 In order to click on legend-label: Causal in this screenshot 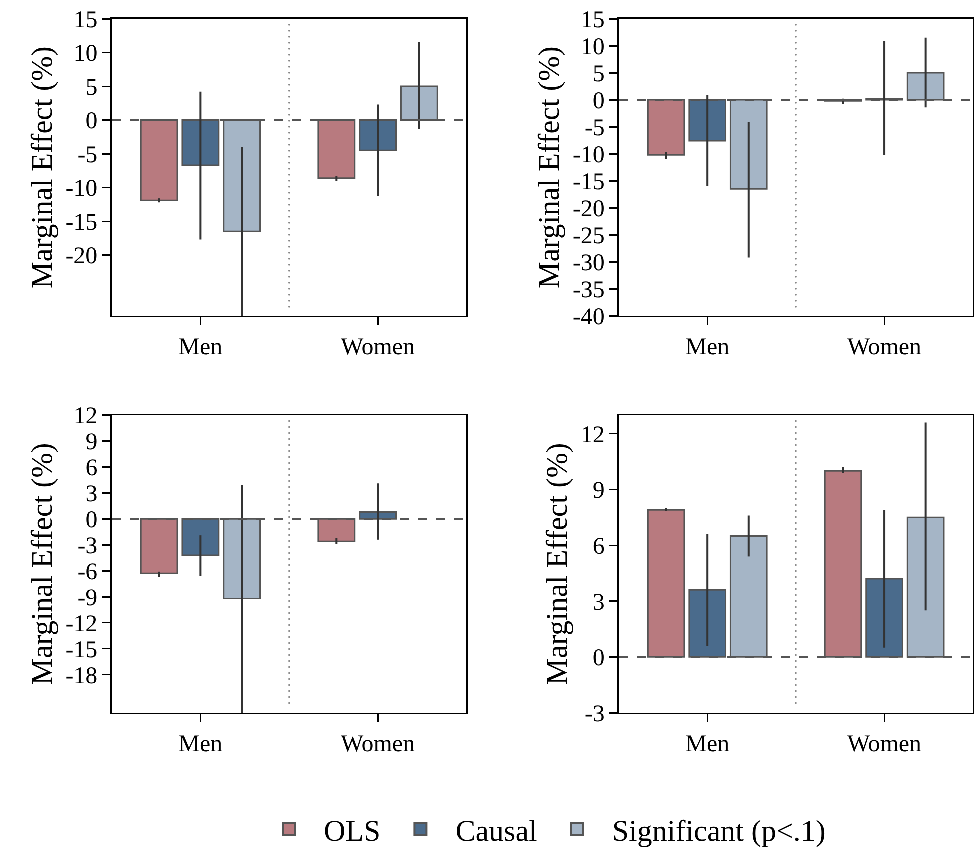, I will do `click(497, 831)`.